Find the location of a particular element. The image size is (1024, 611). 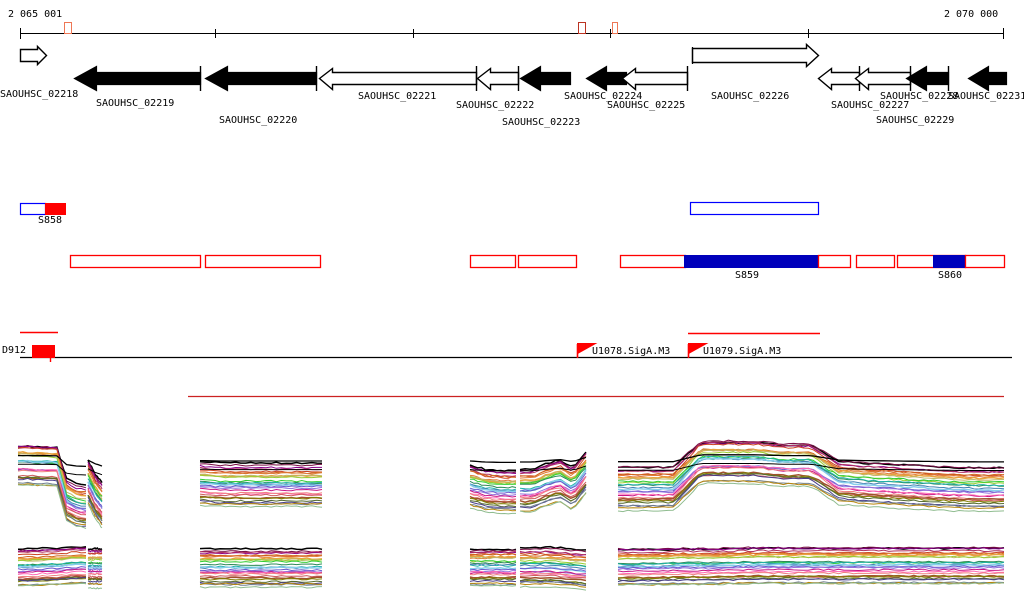

segment-svg is located at coordinates (512, 270).